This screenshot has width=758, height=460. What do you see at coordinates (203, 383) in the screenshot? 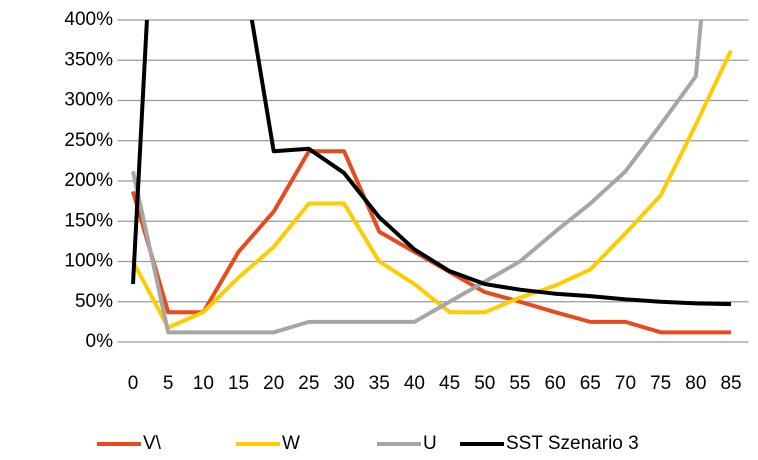
I see `x-tick-label: 10` at bounding box center [203, 383].